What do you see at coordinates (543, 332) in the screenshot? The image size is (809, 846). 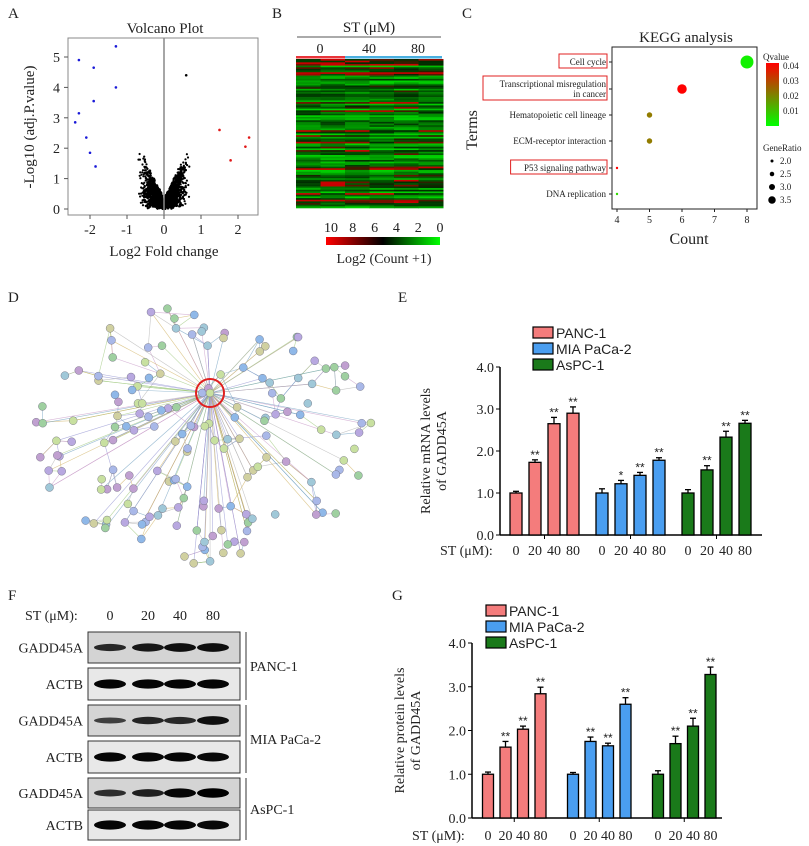 I see `legend-swatch` at bounding box center [543, 332].